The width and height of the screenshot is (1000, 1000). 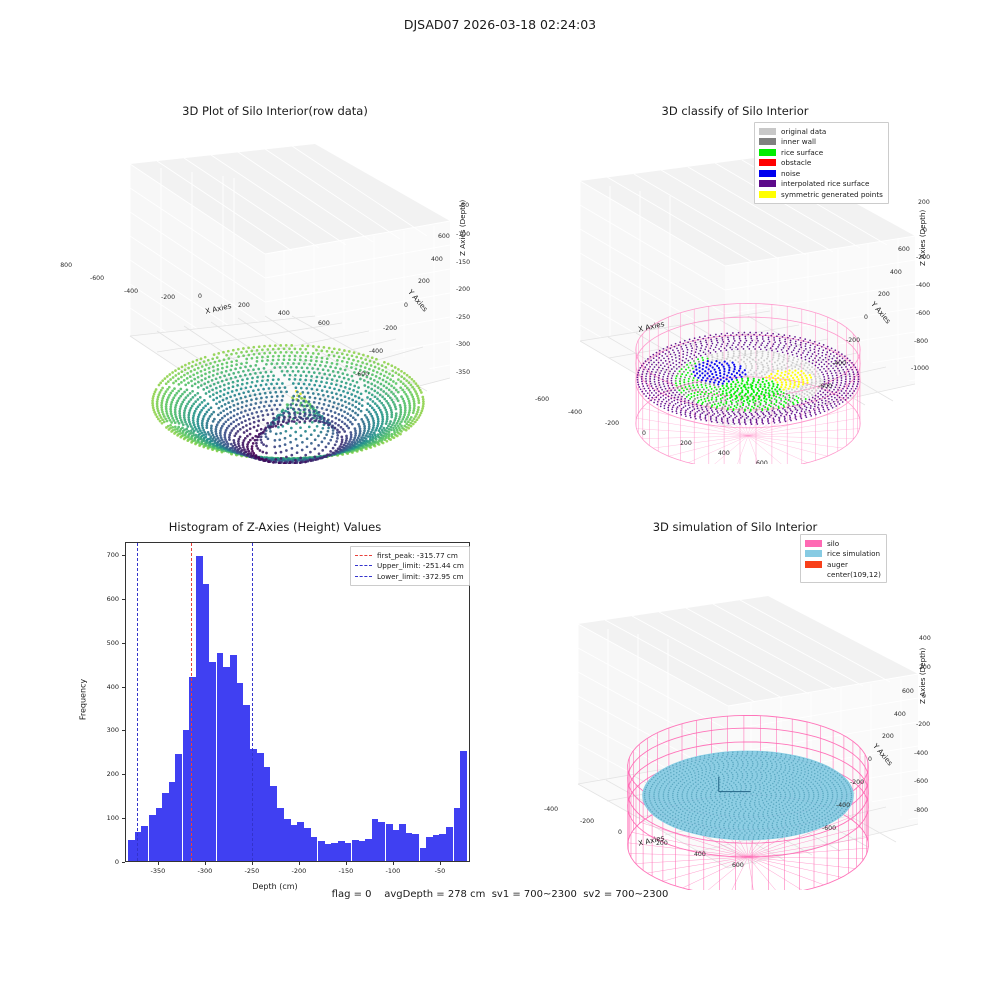 I want to click on legend-label: original data, so click(x=804, y=131).